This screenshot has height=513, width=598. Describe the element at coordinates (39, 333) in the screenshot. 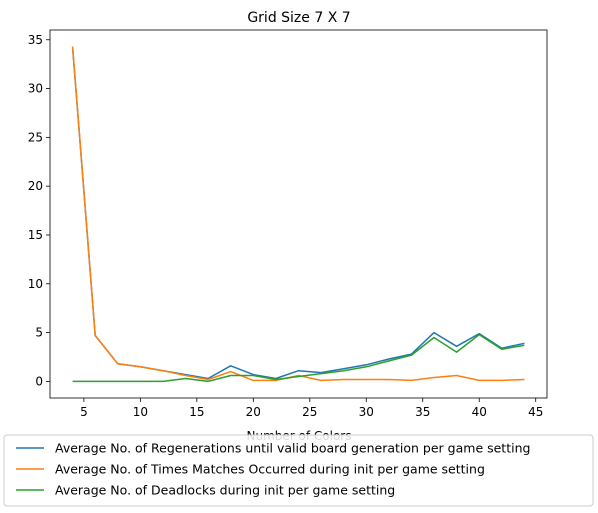

I see `y-tick-label: 5` at that location.